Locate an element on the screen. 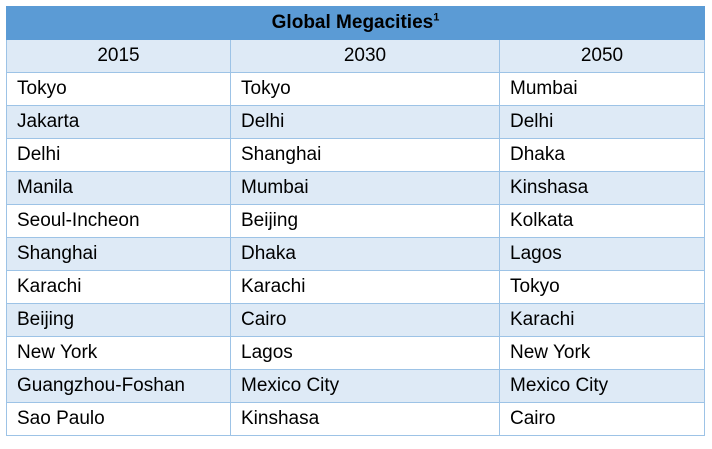 The width and height of the screenshot is (712, 449). table-cell: Guangzhou-Foshan is located at coordinates (118, 386).